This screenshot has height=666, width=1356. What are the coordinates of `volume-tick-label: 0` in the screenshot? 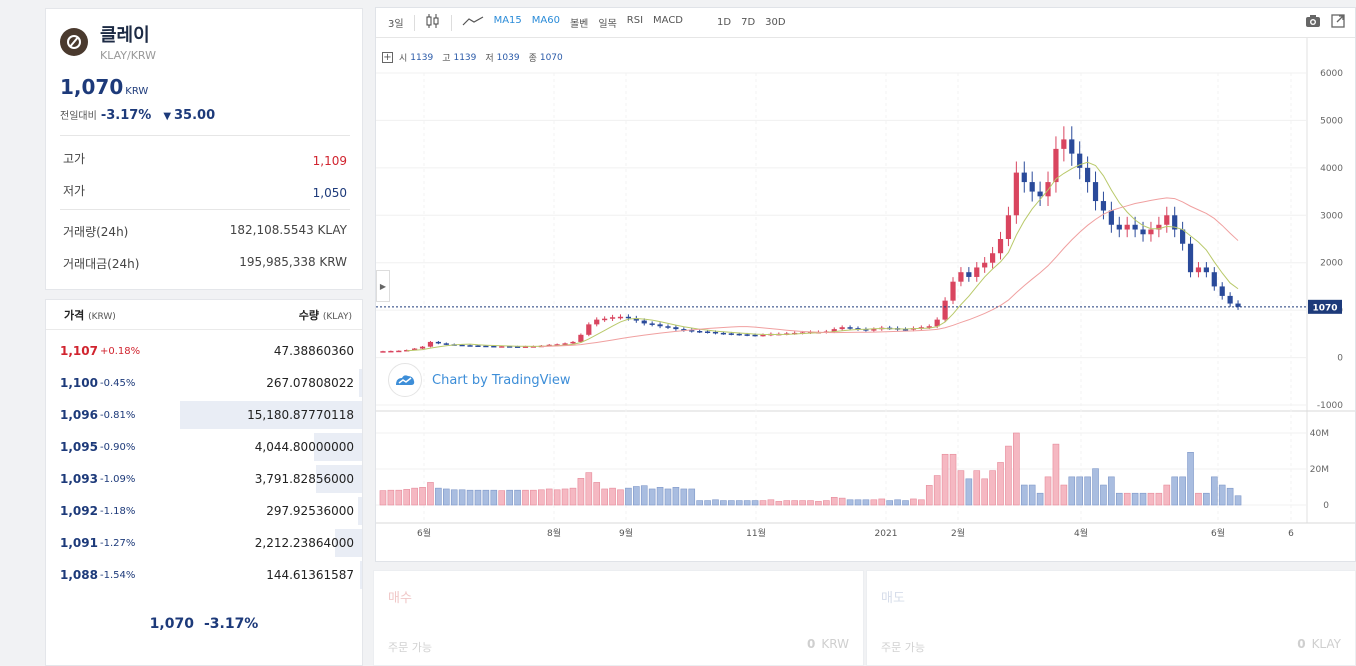 It's located at (1326, 506).